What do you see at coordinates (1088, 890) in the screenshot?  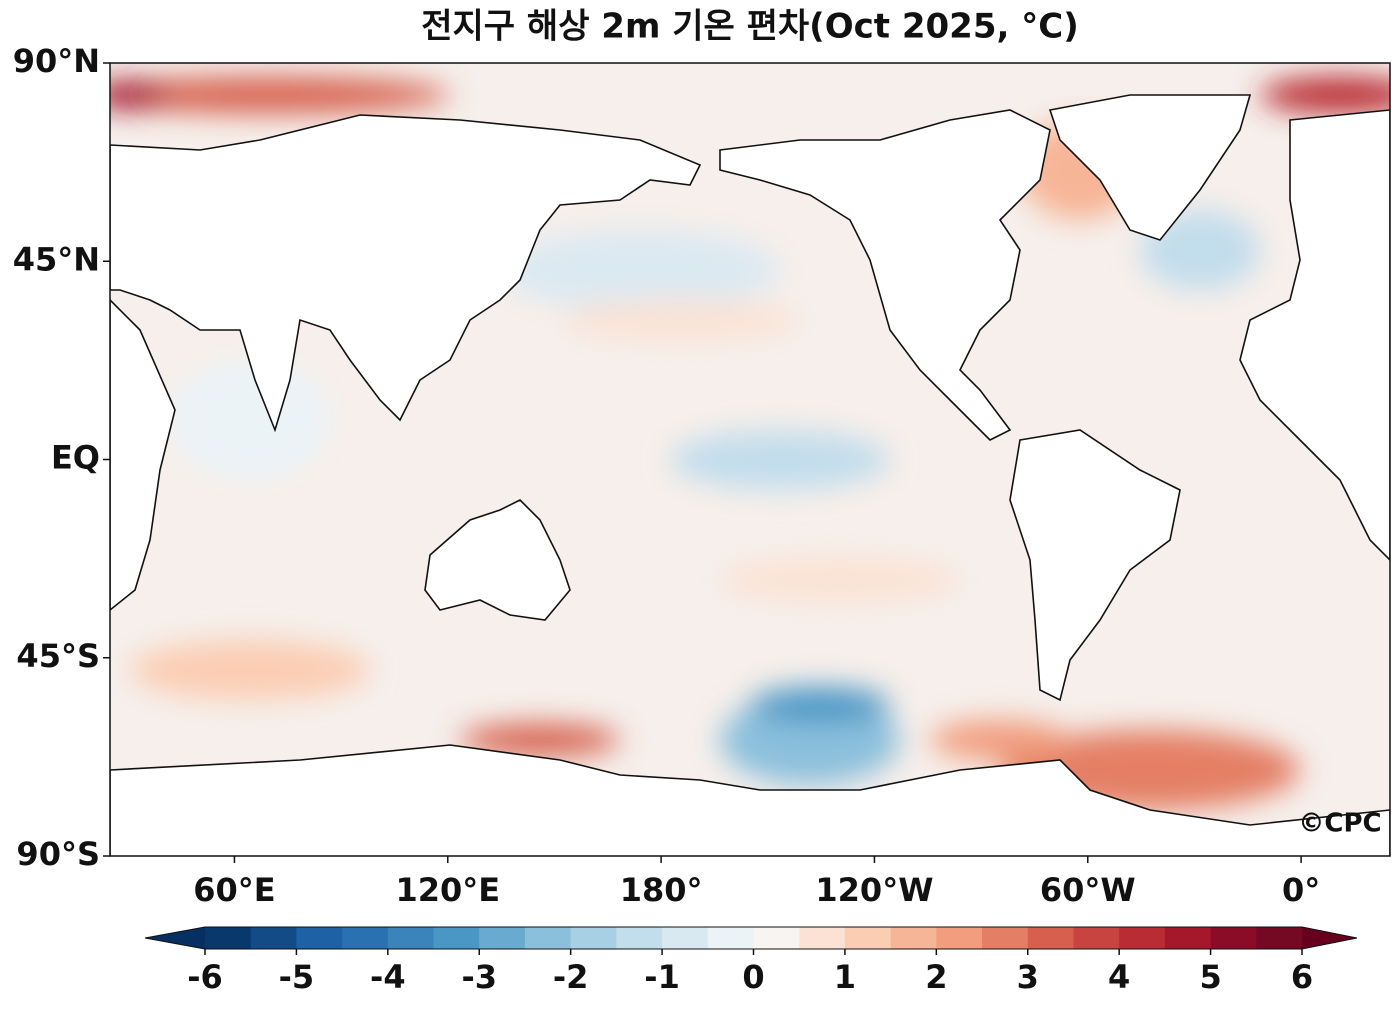 I see `x-tick-label: 60°W` at bounding box center [1088, 890].